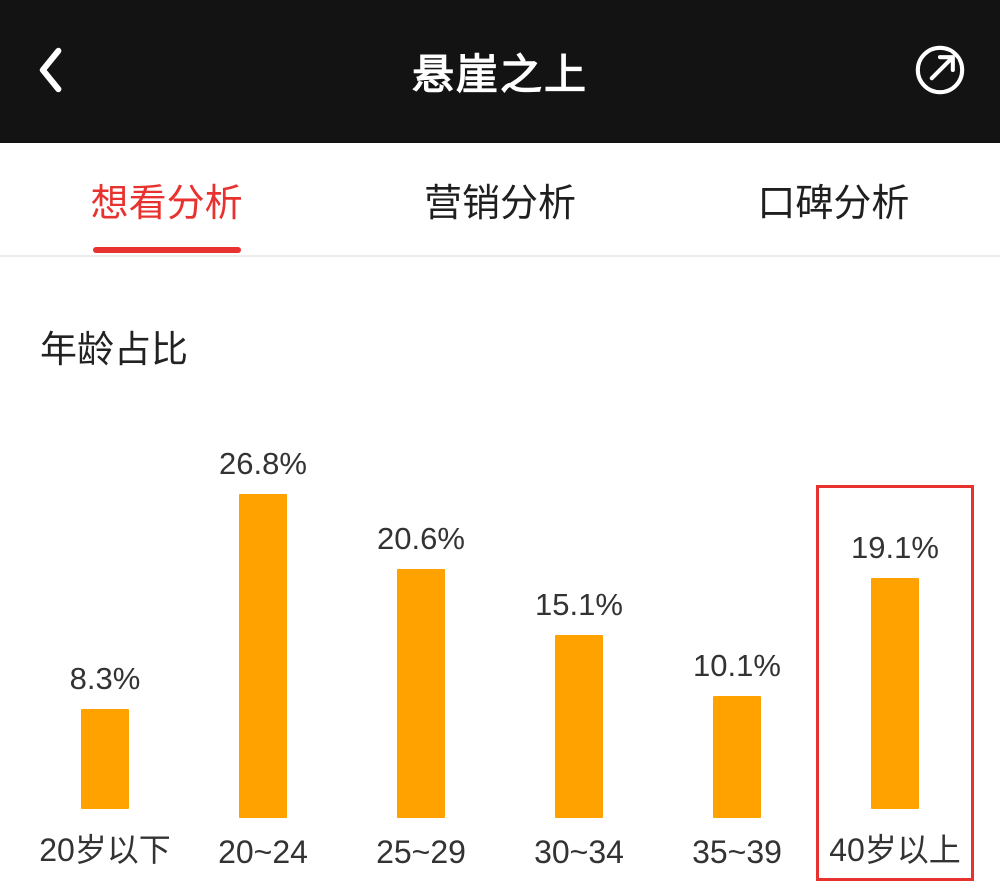  I want to click on bar-value-label: 20.6%, so click(421, 538).